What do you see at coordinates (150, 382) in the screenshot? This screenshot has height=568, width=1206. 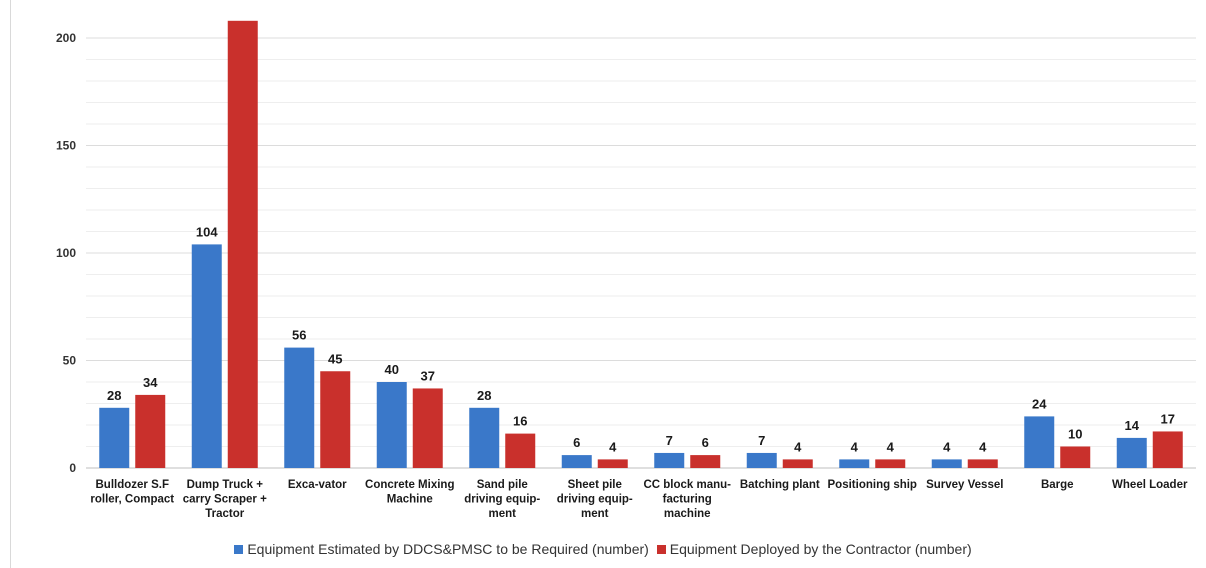 I see `data-label-deployed: 34` at bounding box center [150, 382].